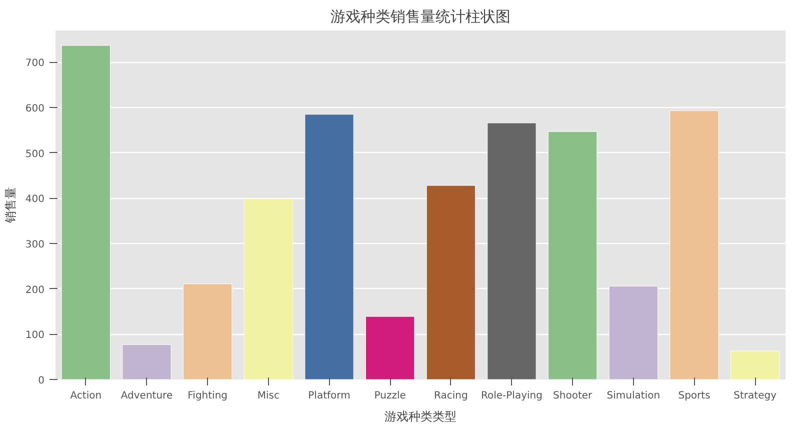 This screenshot has width=799, height=426. I want to click on x-tick-label: Puzzle, so click(390, 396).